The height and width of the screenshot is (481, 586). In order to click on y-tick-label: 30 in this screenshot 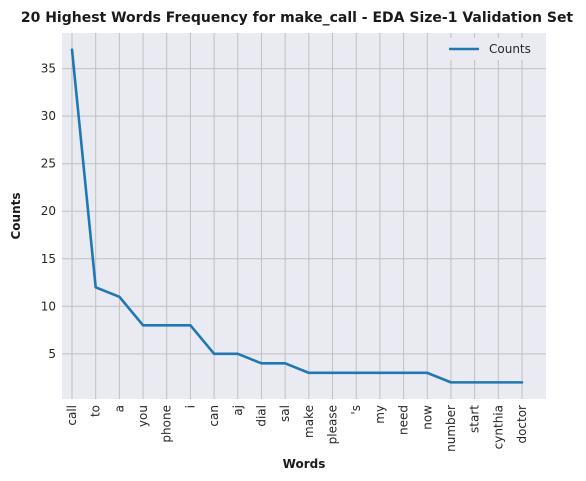, I will do `click(48, 116)`.